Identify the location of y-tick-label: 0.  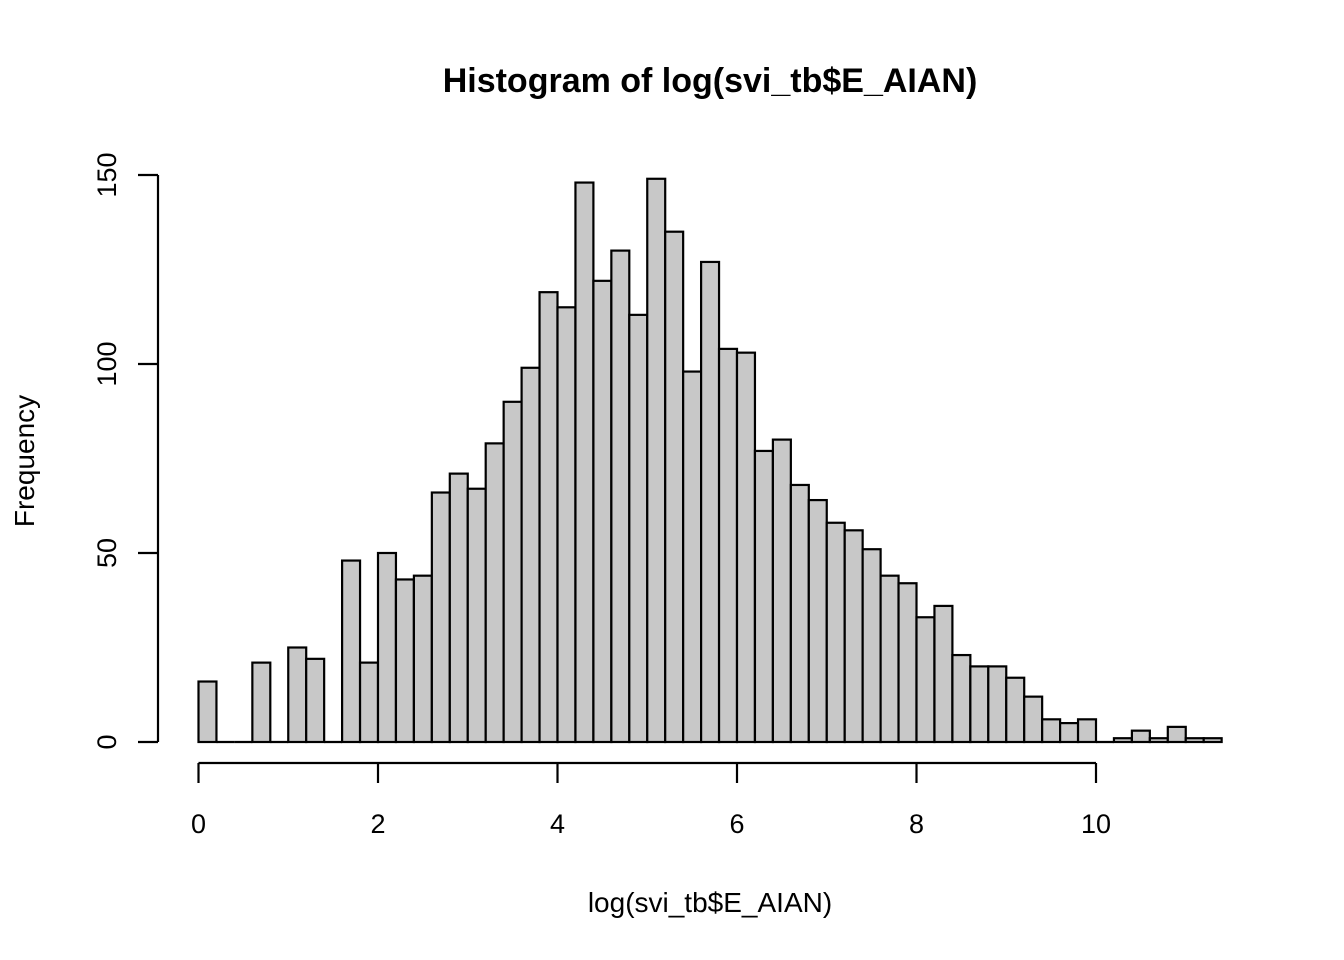
(107, 741).